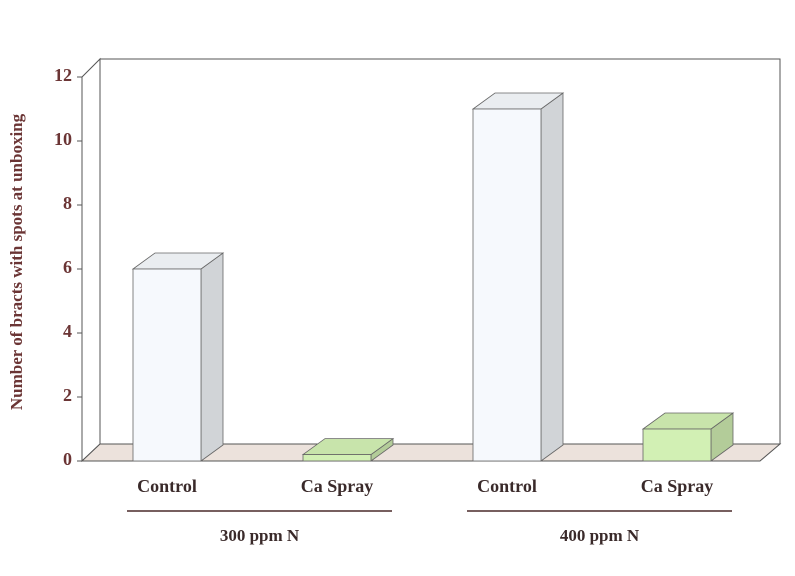 This screenshot has width=795, height=576. What do you see at coordinates (67, 459) in the screenshot?
I see `y-tick-label: 0` at bounding box center [67, 459].